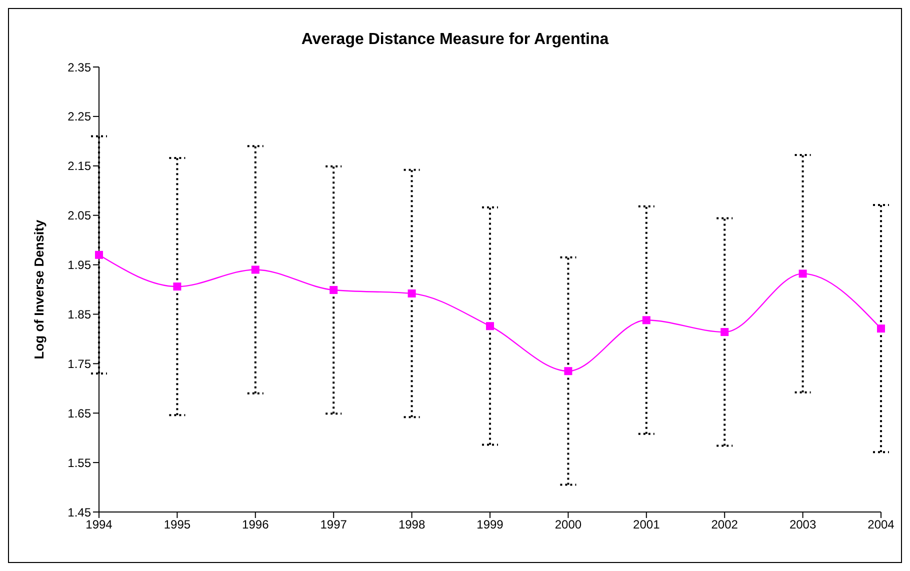 Image resolution: width=910 pixels, height=571 pixels. I want to click on y-tick-label: 2.15, so click(80, 166).